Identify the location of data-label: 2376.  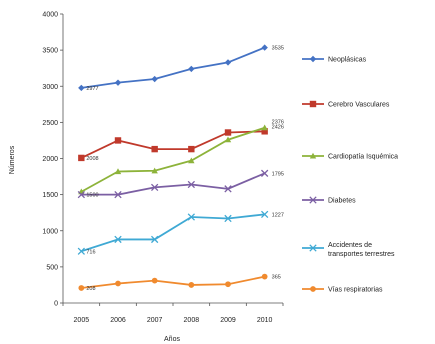
(278, 122).